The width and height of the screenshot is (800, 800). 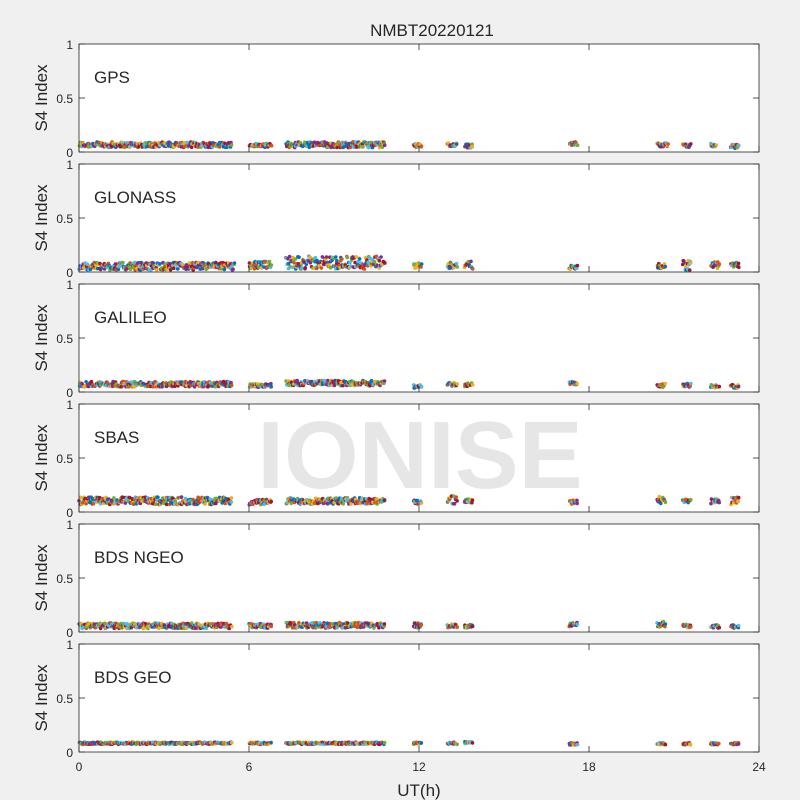 What do you see at coordinates (132, 677) in the screenshot?
I see `panel-label: BDS GEO` at bounding box center [132, 677].